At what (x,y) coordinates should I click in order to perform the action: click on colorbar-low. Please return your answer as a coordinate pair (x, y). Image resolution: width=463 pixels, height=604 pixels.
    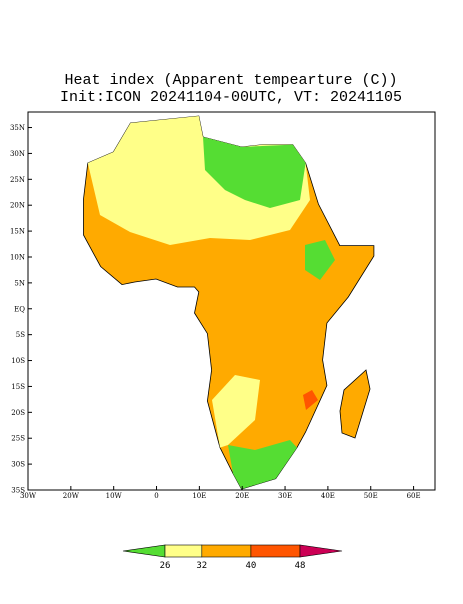
    Looking at the image, I should click on (144, 551).